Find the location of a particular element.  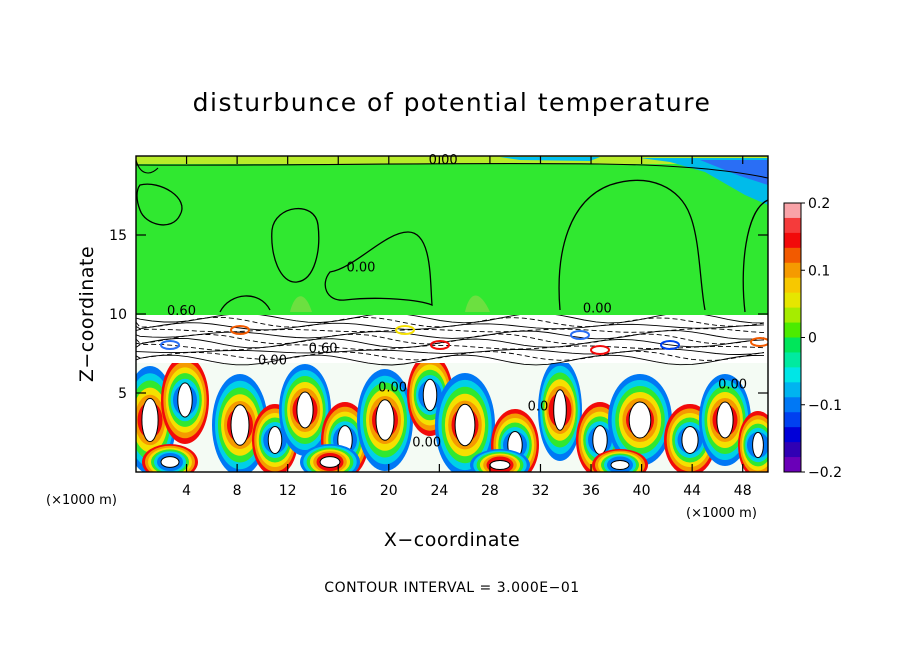

contour-top is located at coordinates (452, 170).